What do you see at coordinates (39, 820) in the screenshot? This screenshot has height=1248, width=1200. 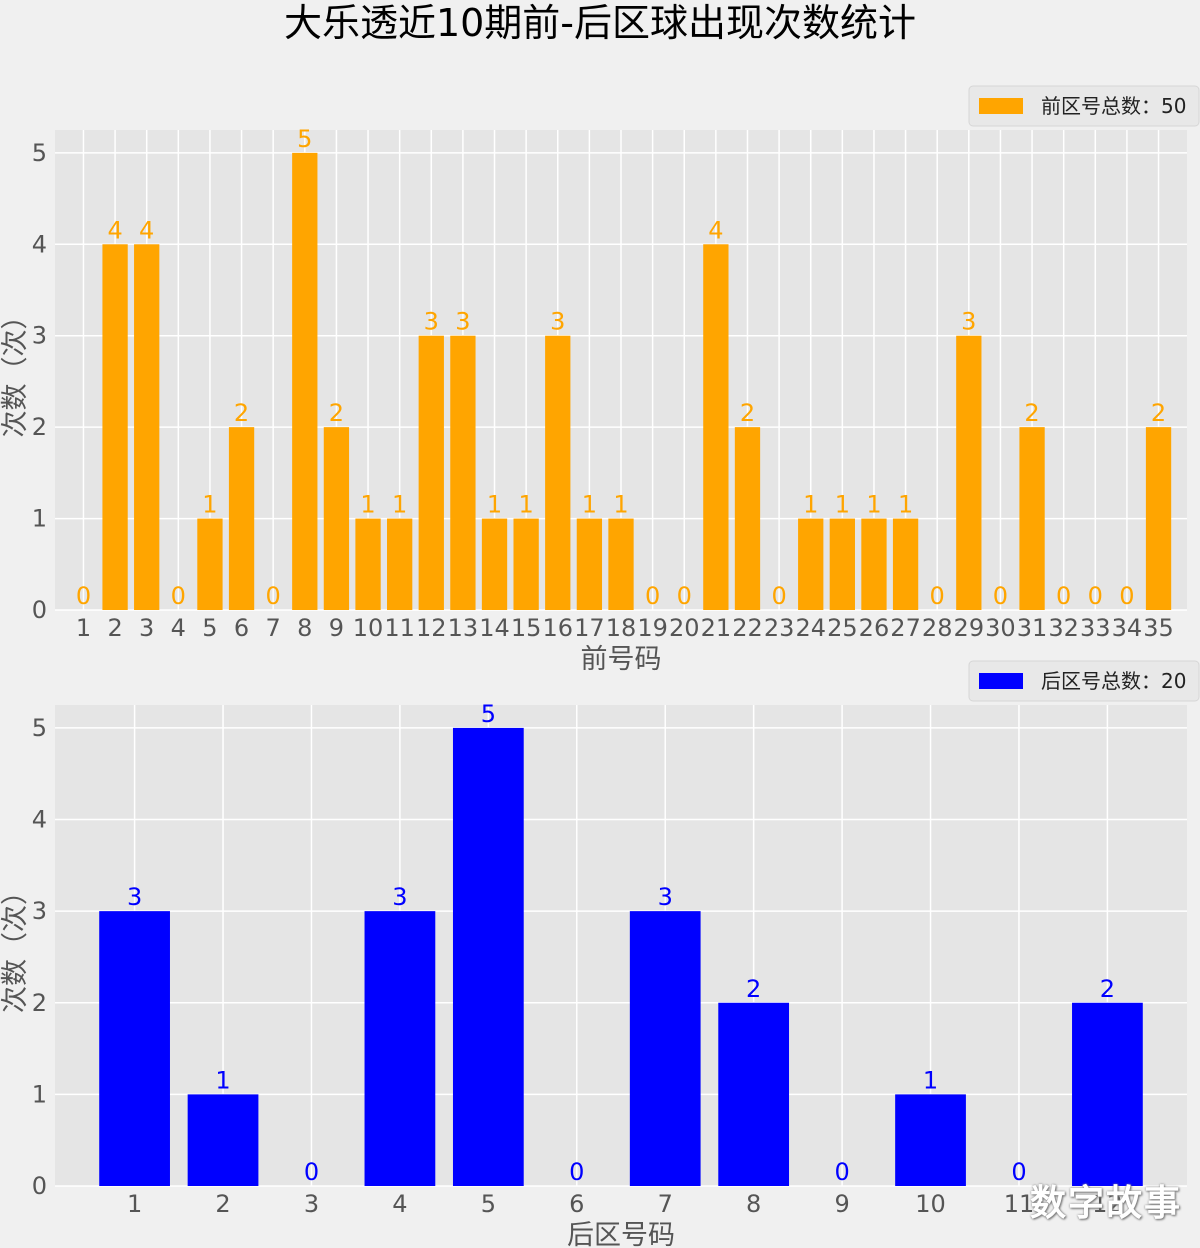 I see `y-tick-label: 4` at bounding box center [39, 820].